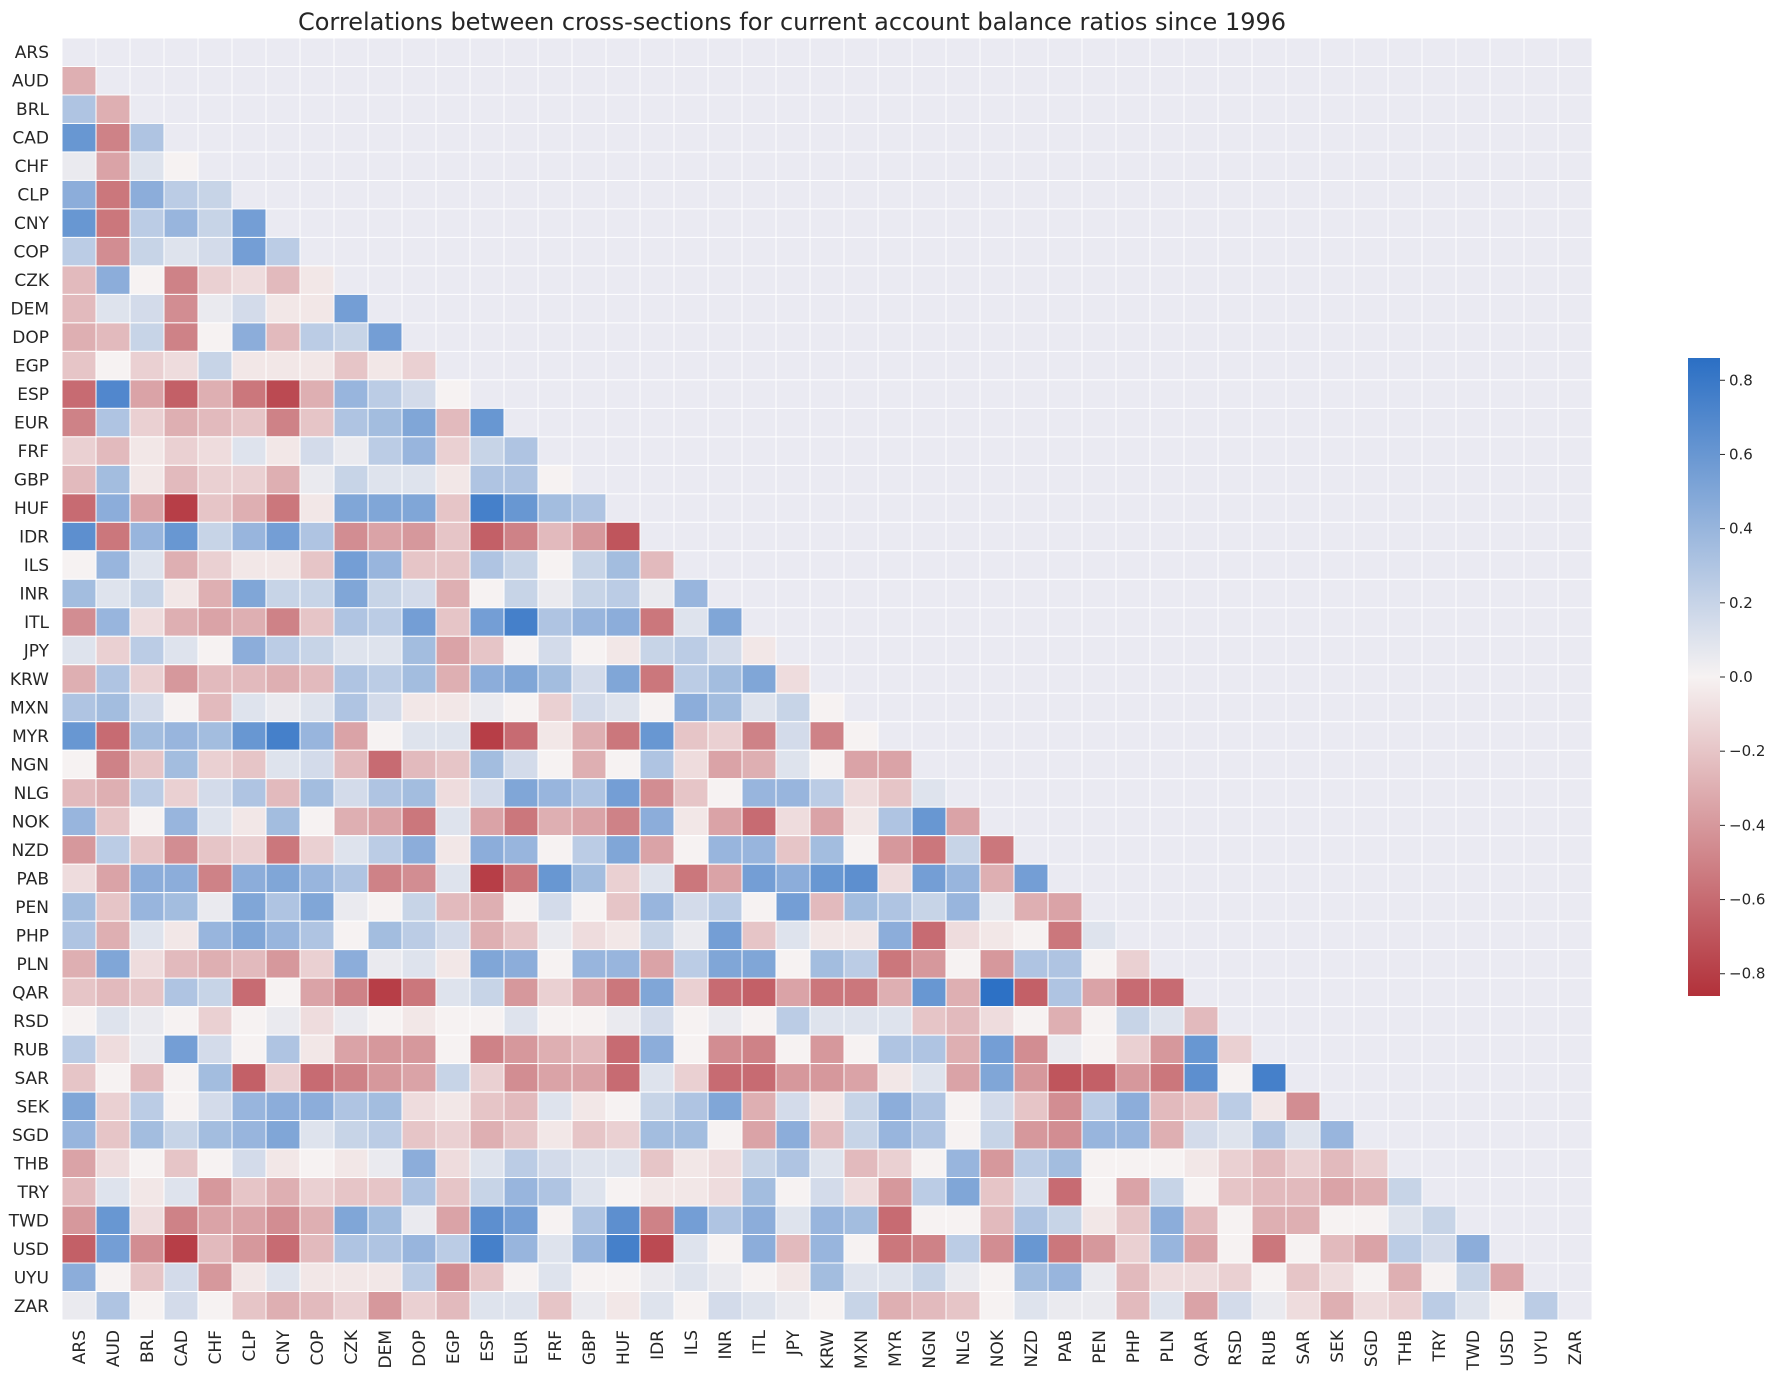  What do you see at coordinates (31, 481) in the screenshot?
I see `y-tick-label: GBP` at bounding box center [31, 481].